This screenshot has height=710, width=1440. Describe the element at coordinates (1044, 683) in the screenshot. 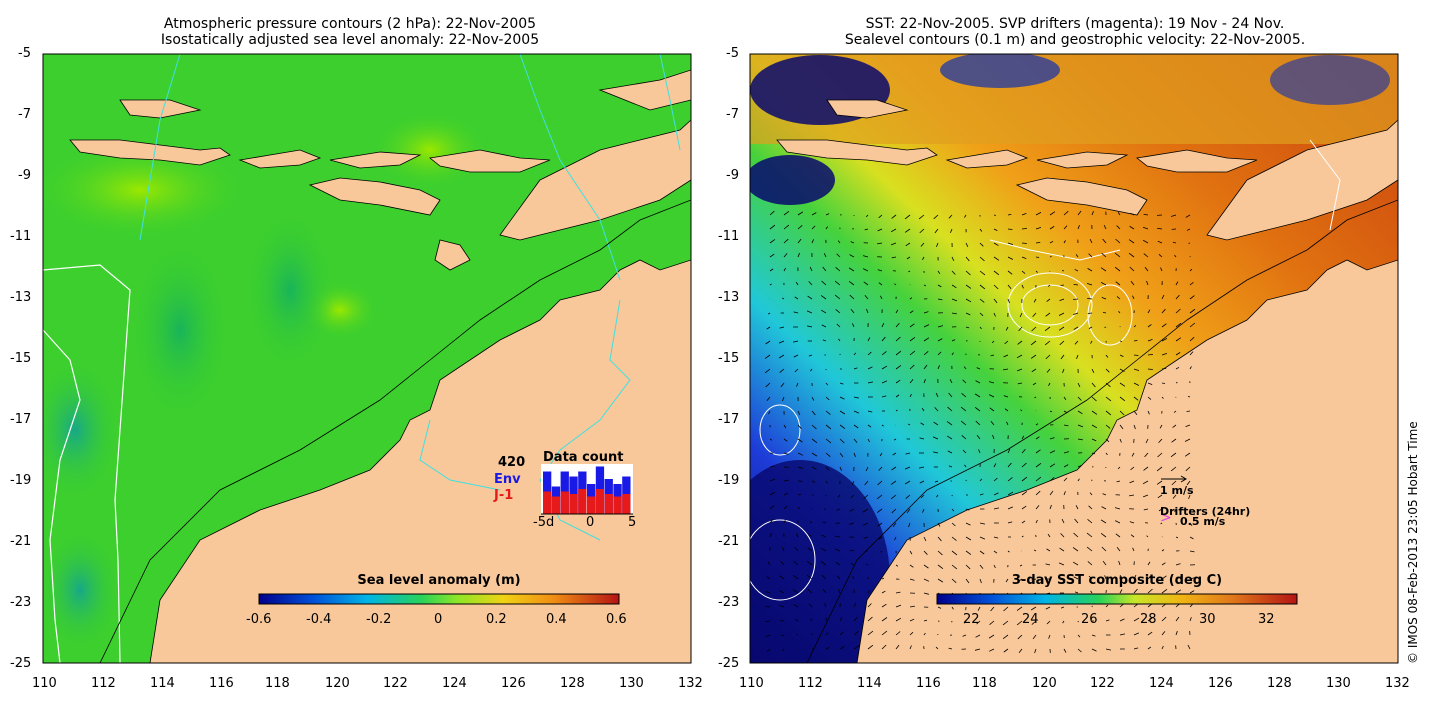

I see `right-x-tick: 120` at that location.